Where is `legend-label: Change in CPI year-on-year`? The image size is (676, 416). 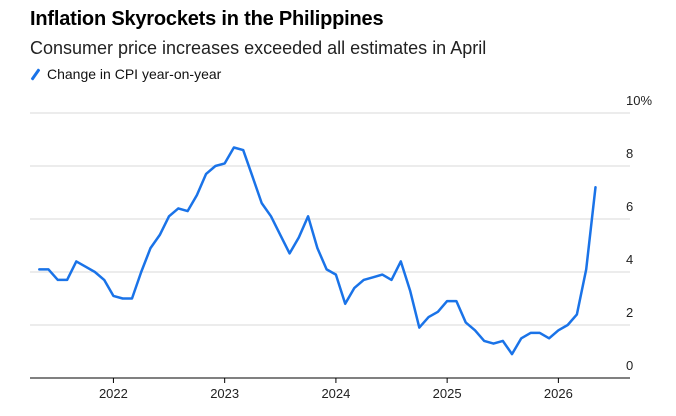 legend-label: Change in CPI year-on-year is located at coordinates (134, 74).